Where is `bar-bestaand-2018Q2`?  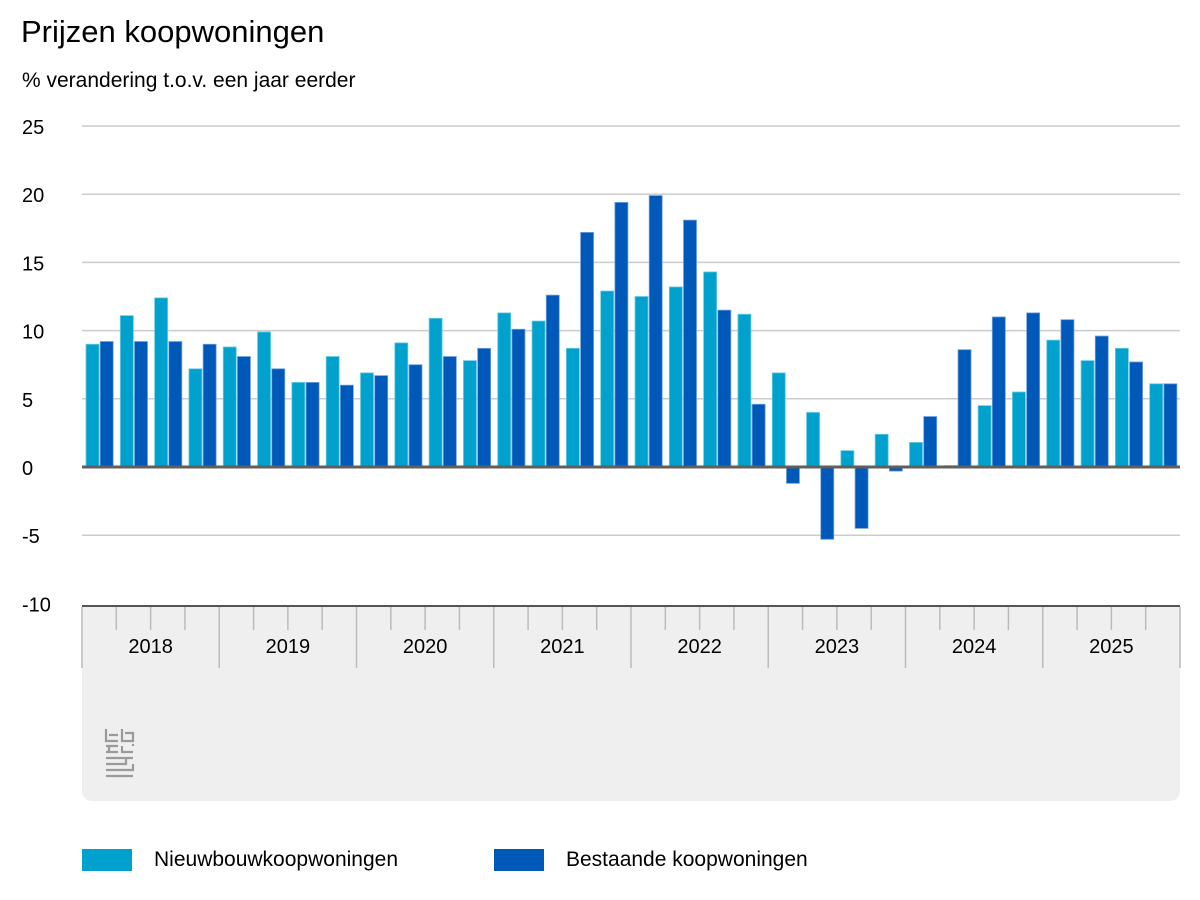 bar-bestaand-2018Q2 is located at coordinates (141, 404).